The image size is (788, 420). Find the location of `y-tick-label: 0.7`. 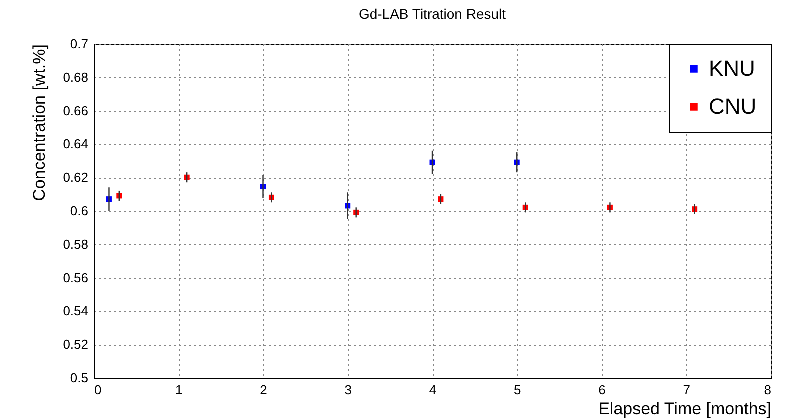

y-tick-label: 0.7 is located at coordinates (79, 44).